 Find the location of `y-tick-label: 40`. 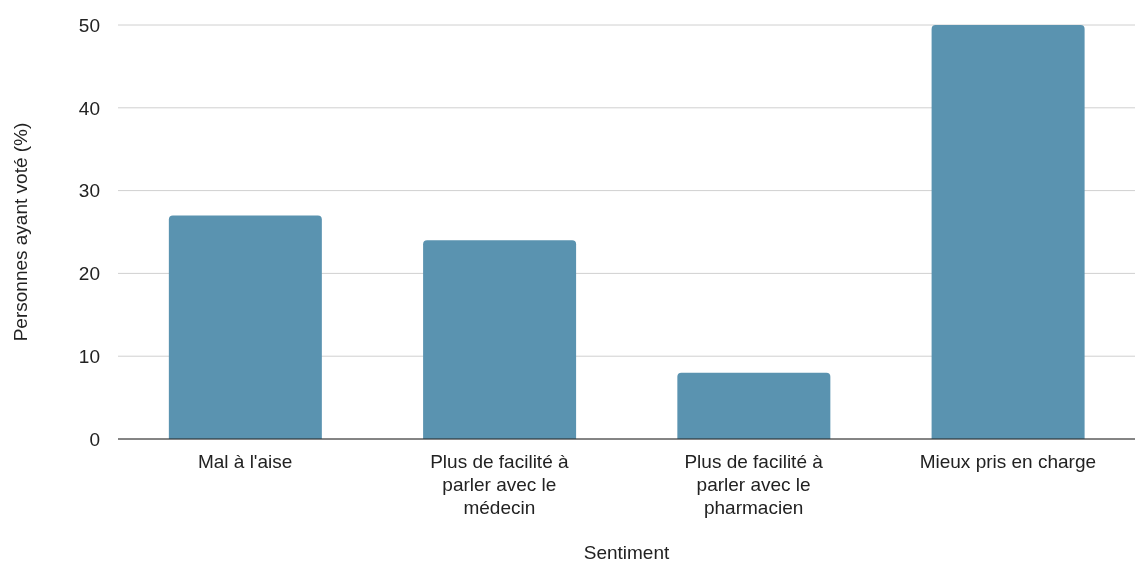

y-tick-label: 40 is located at coordinates (89, 108).